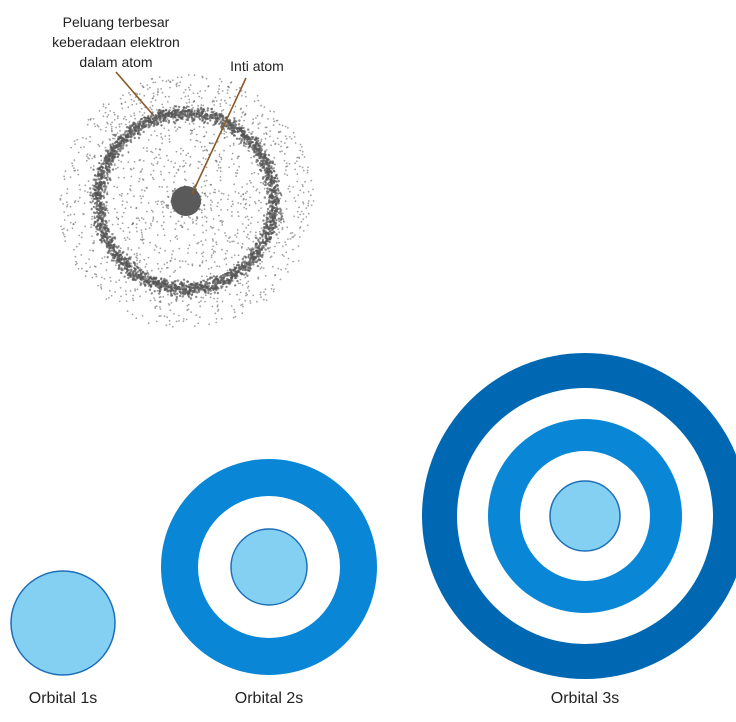 The height and width of the screenshot is (722, 736). I want to click on pointer-line-probability, so click(135, 94).